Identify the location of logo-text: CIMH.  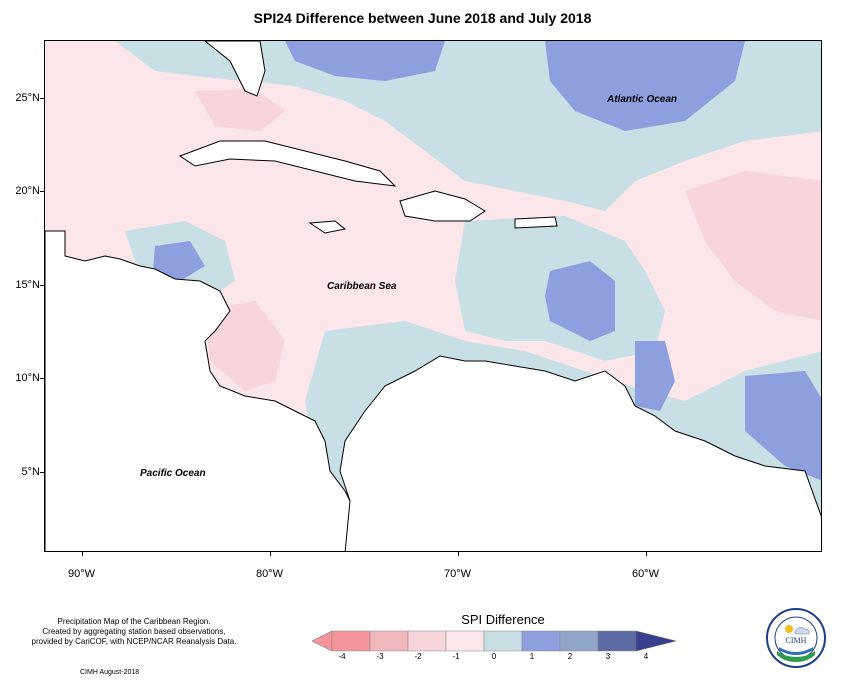
(796, 640).